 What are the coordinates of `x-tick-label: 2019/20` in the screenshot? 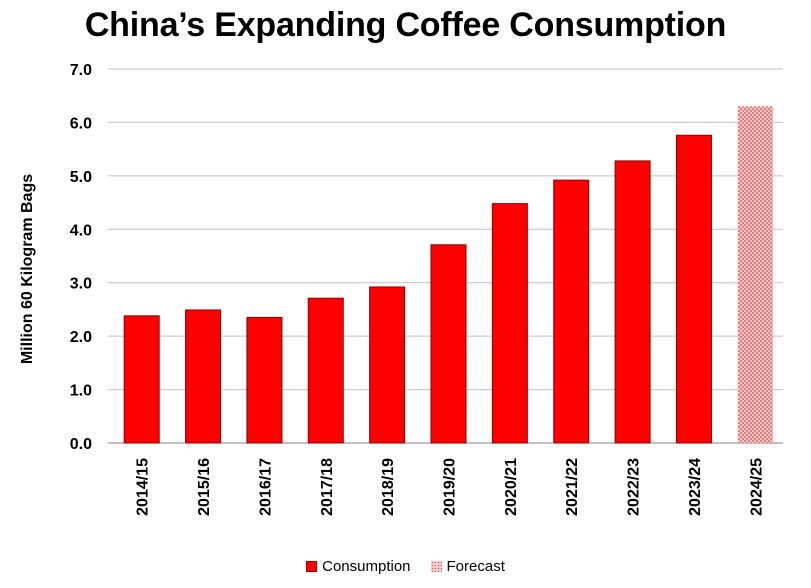 It's located at (450, 487).